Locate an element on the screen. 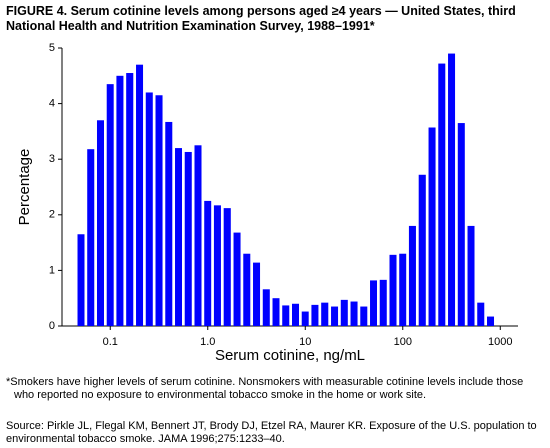 This screenshot has height=448, width=550. y-tick-label: 3 is located at coordinates (52, 159).